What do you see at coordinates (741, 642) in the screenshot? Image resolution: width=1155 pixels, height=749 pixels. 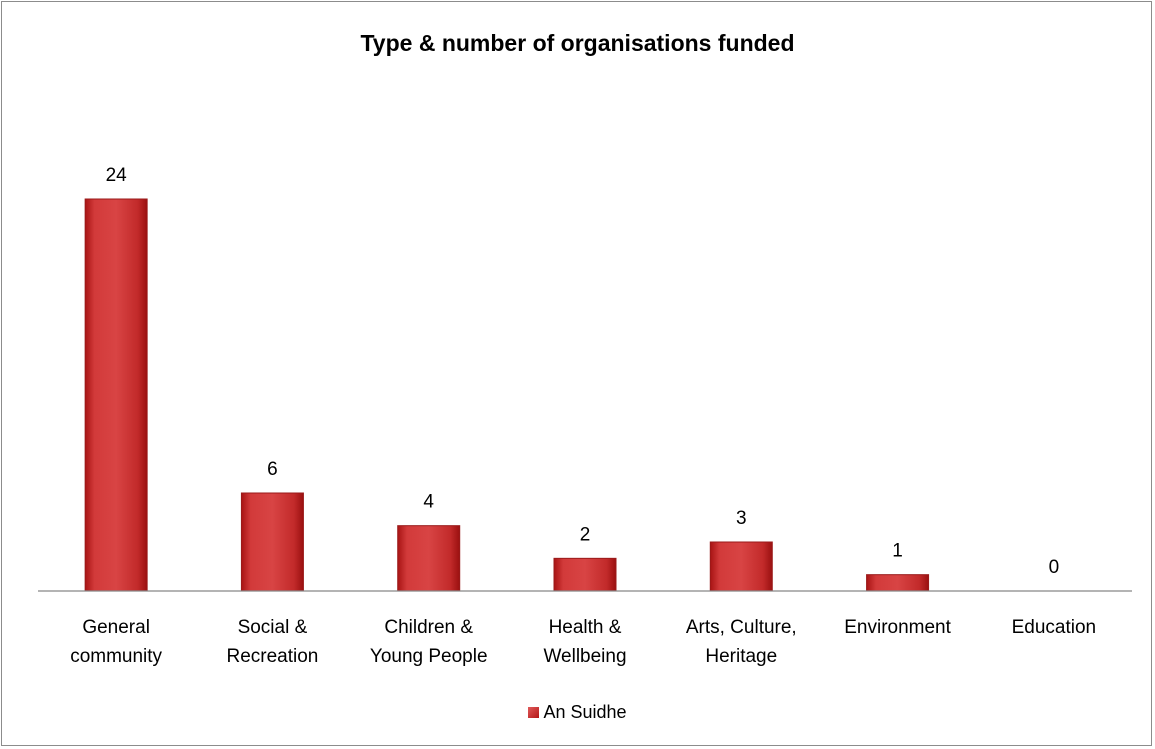 I see `category-label: Arts, Culture, Heritage` at bounding box center [741, 642].